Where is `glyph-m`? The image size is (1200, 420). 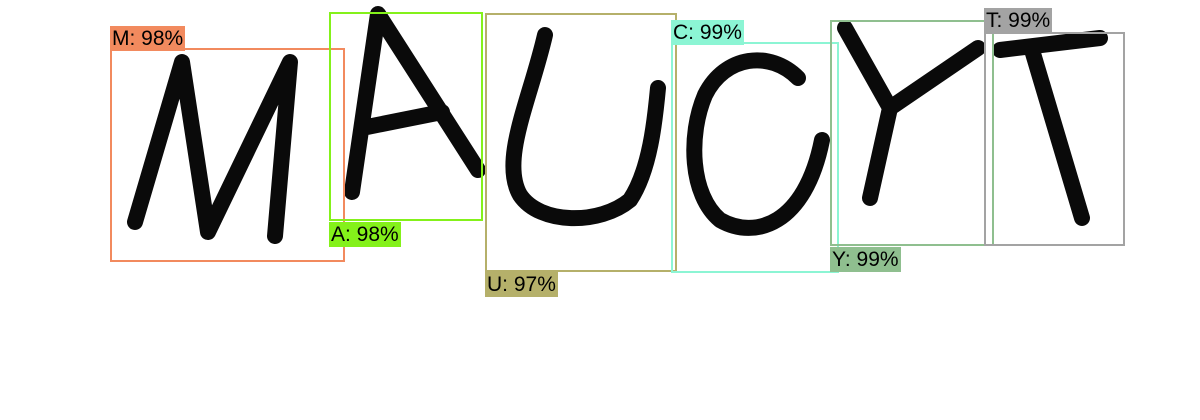
glyph-m is located at coordinates (212, 149).